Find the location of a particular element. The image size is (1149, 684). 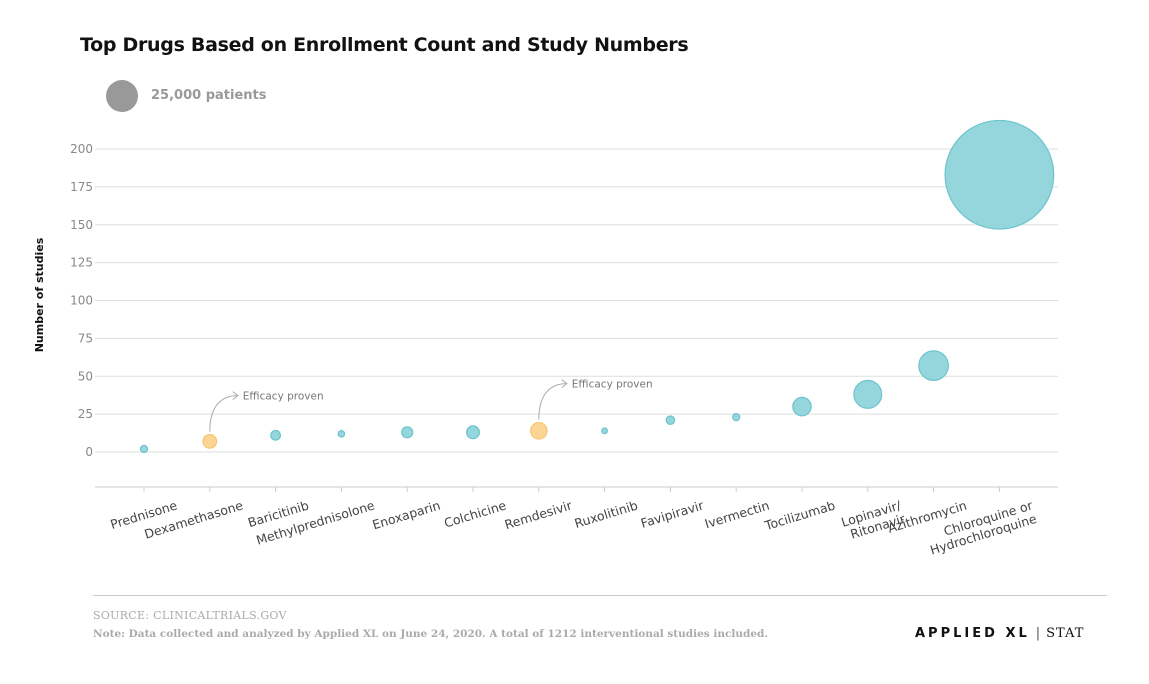

x-tick-label-line: Enoxaparin is located at coordinates (406, 515).